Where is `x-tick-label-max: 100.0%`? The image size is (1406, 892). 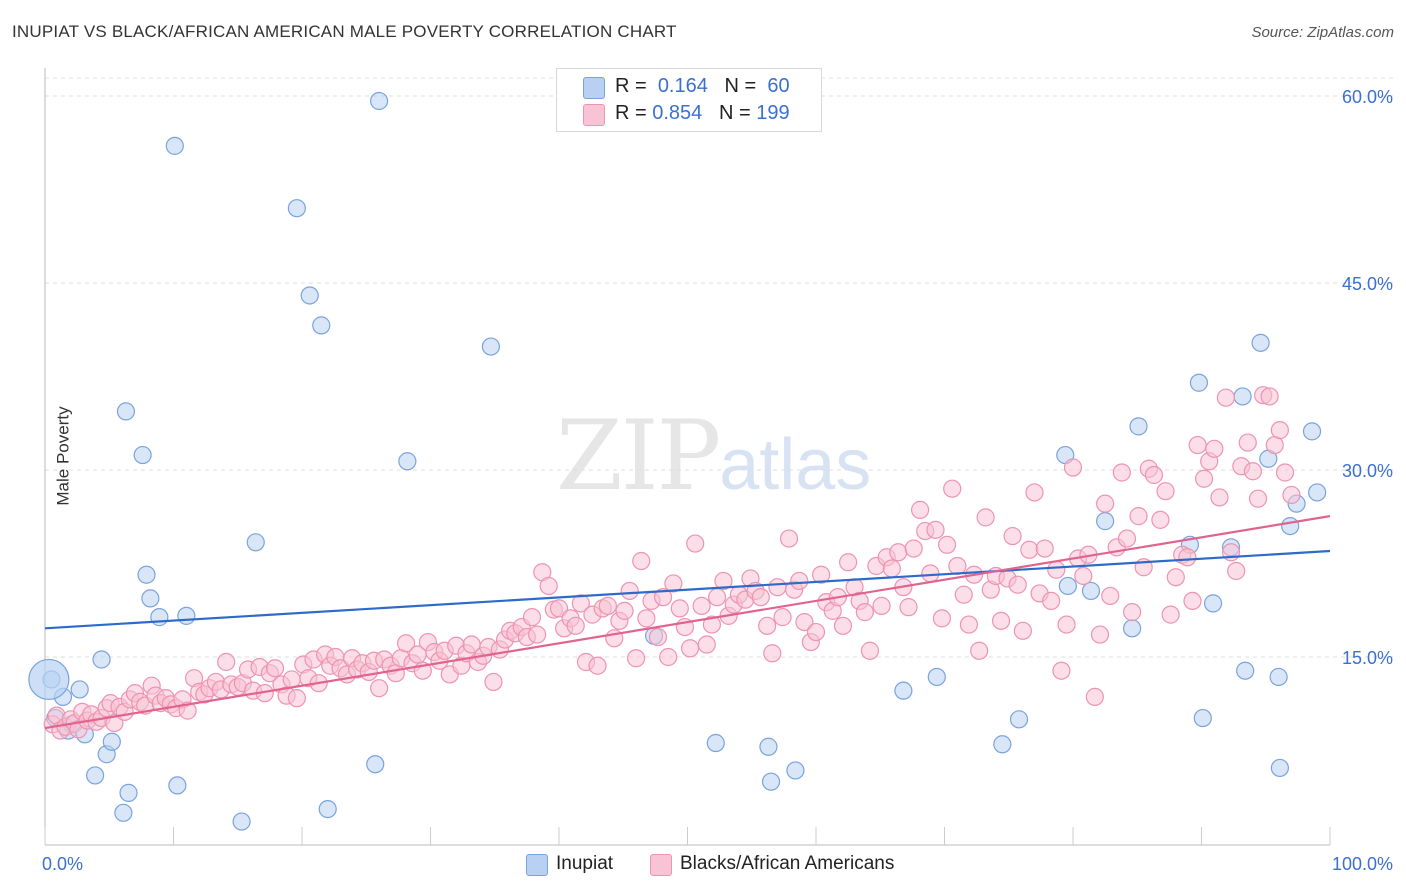
x-tick-label-max: 100.0% is located at coordinates (1362, 864).